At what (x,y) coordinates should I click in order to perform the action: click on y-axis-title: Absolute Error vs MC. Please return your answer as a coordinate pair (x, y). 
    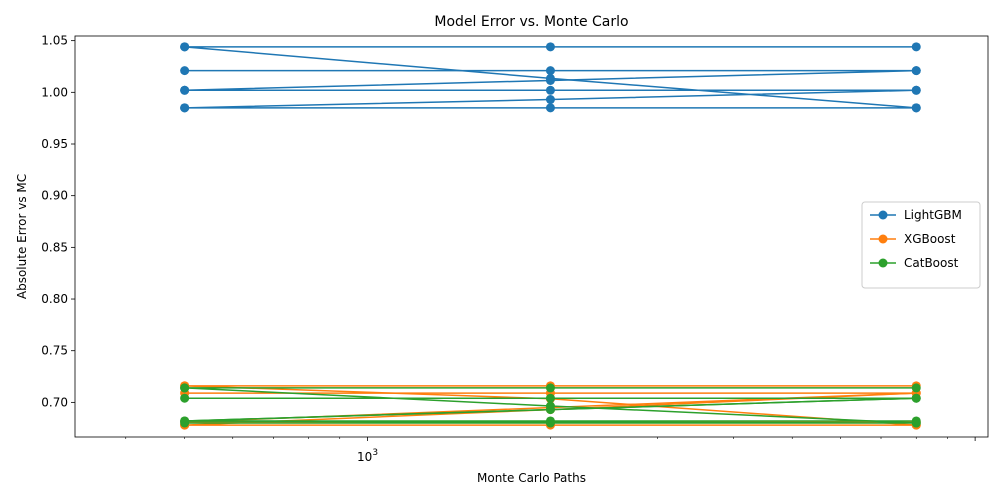
    Looking at the image, I should click on (22, 236).